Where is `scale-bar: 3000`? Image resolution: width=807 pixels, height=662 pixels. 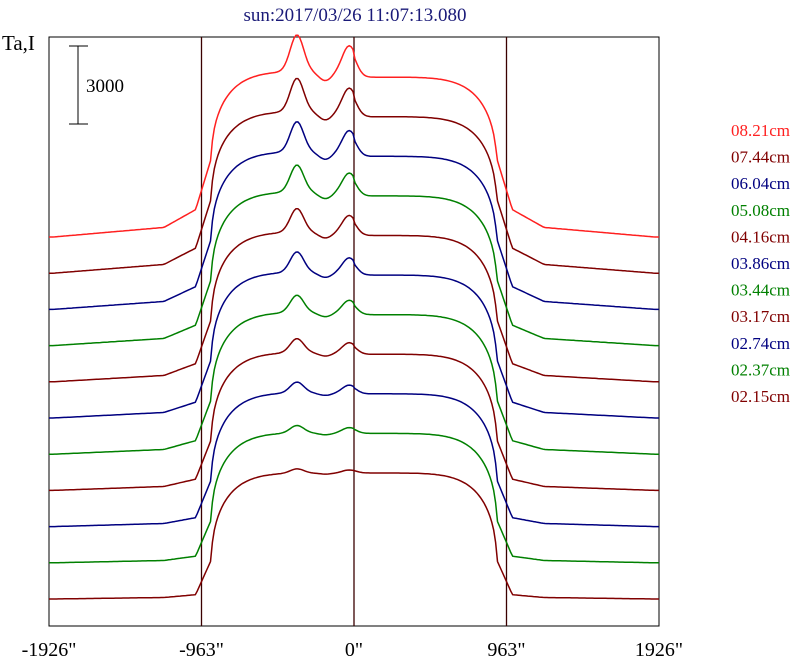 scale-bar: 3000 is located at coordinates (96, 85).